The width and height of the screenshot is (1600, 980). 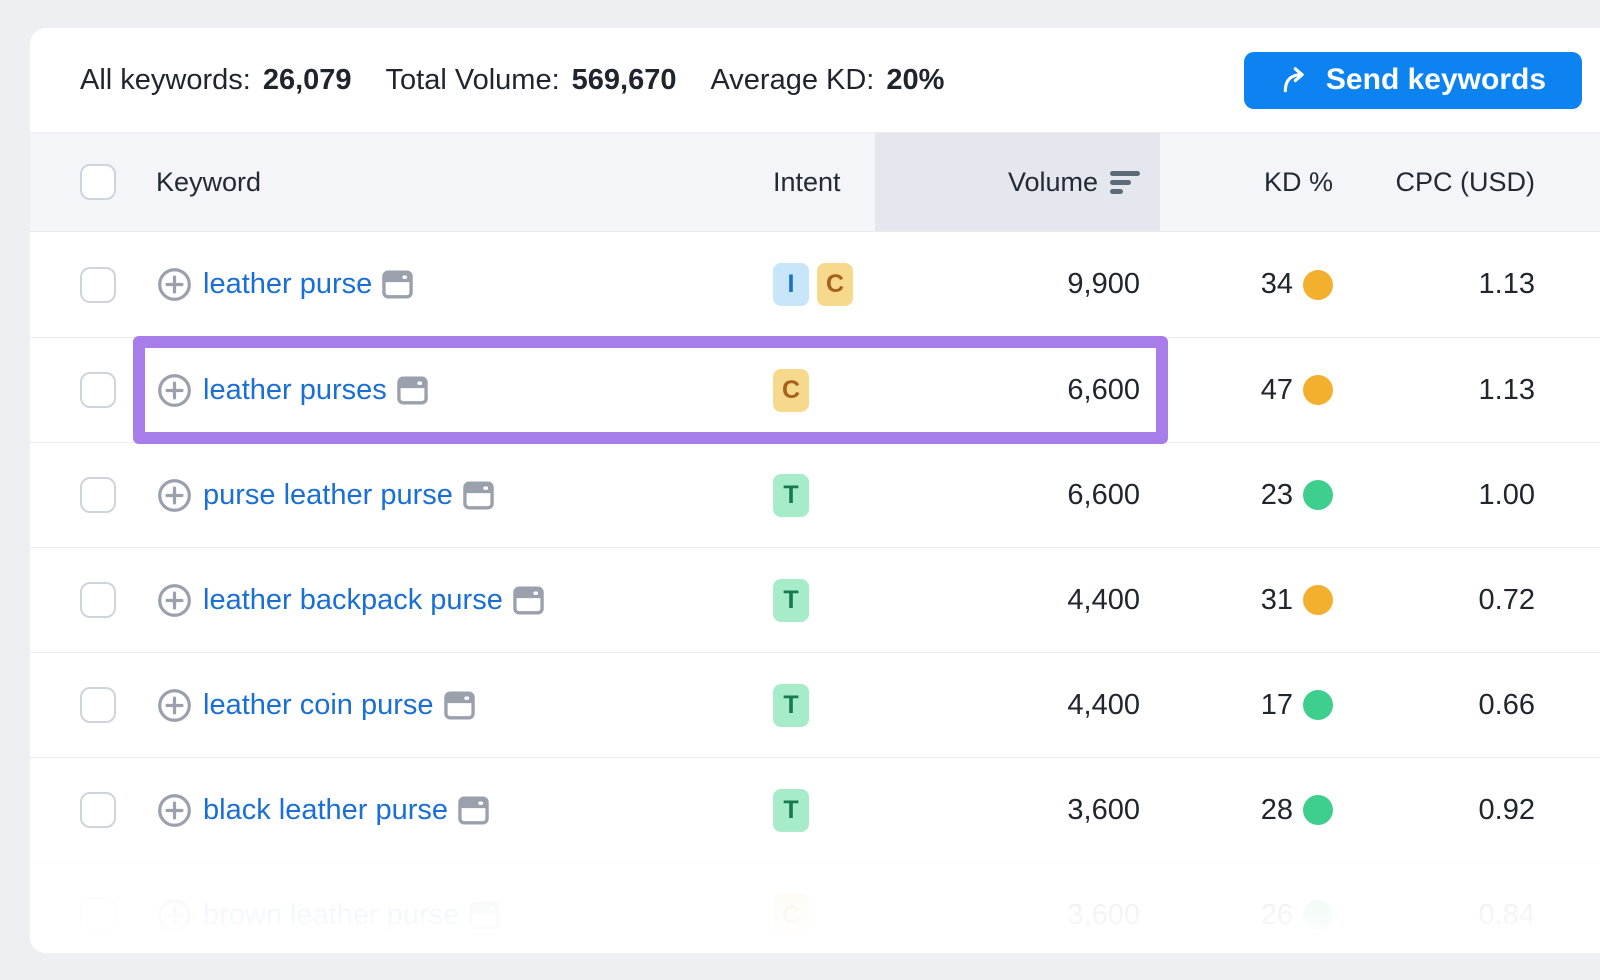 What do you see at coordinates (288, 284) in the screenshot?
I see `keyword-link: leather purse` at bounding box center [288, 284].